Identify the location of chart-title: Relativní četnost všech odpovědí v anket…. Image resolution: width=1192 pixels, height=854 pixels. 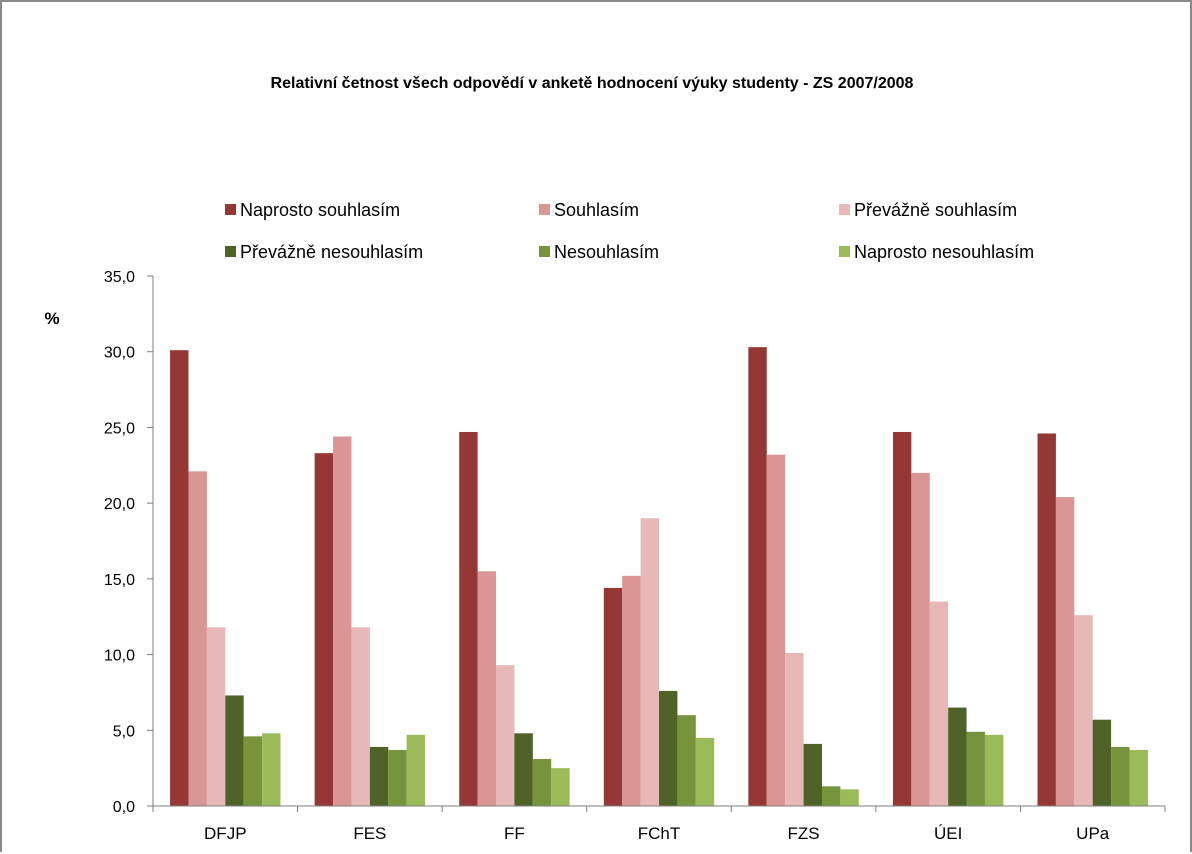
(592, 83).